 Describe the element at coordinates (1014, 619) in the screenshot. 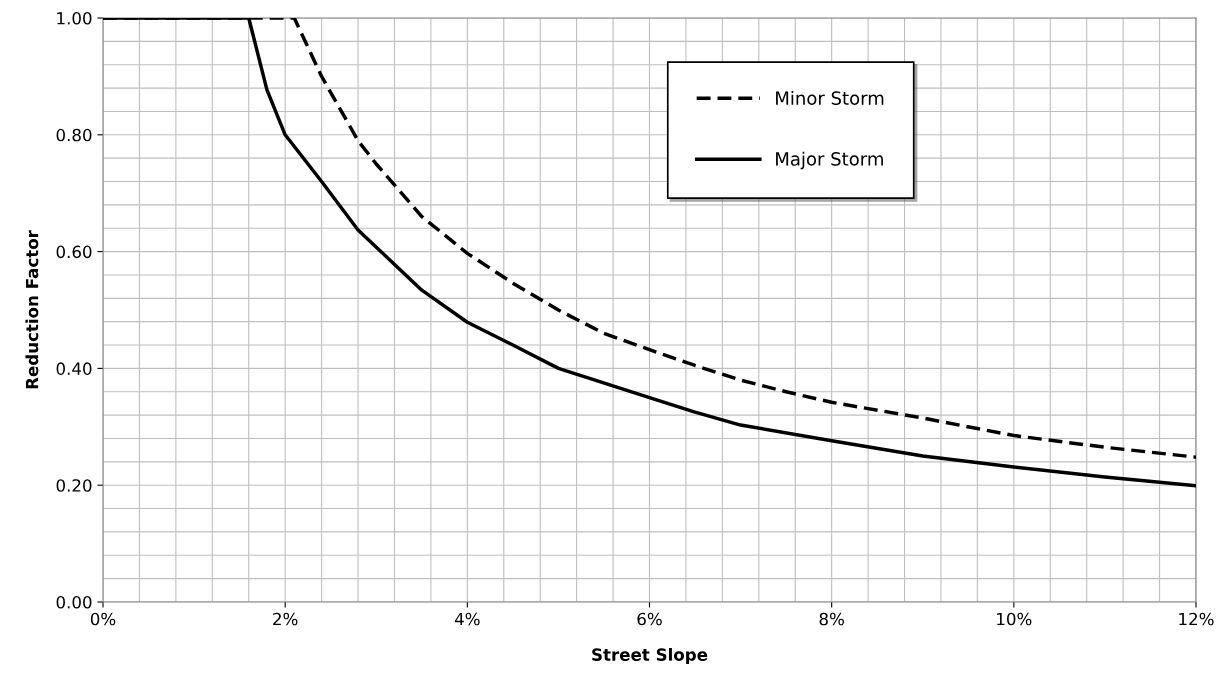

I see `x-tick-label: 10%` at that location.